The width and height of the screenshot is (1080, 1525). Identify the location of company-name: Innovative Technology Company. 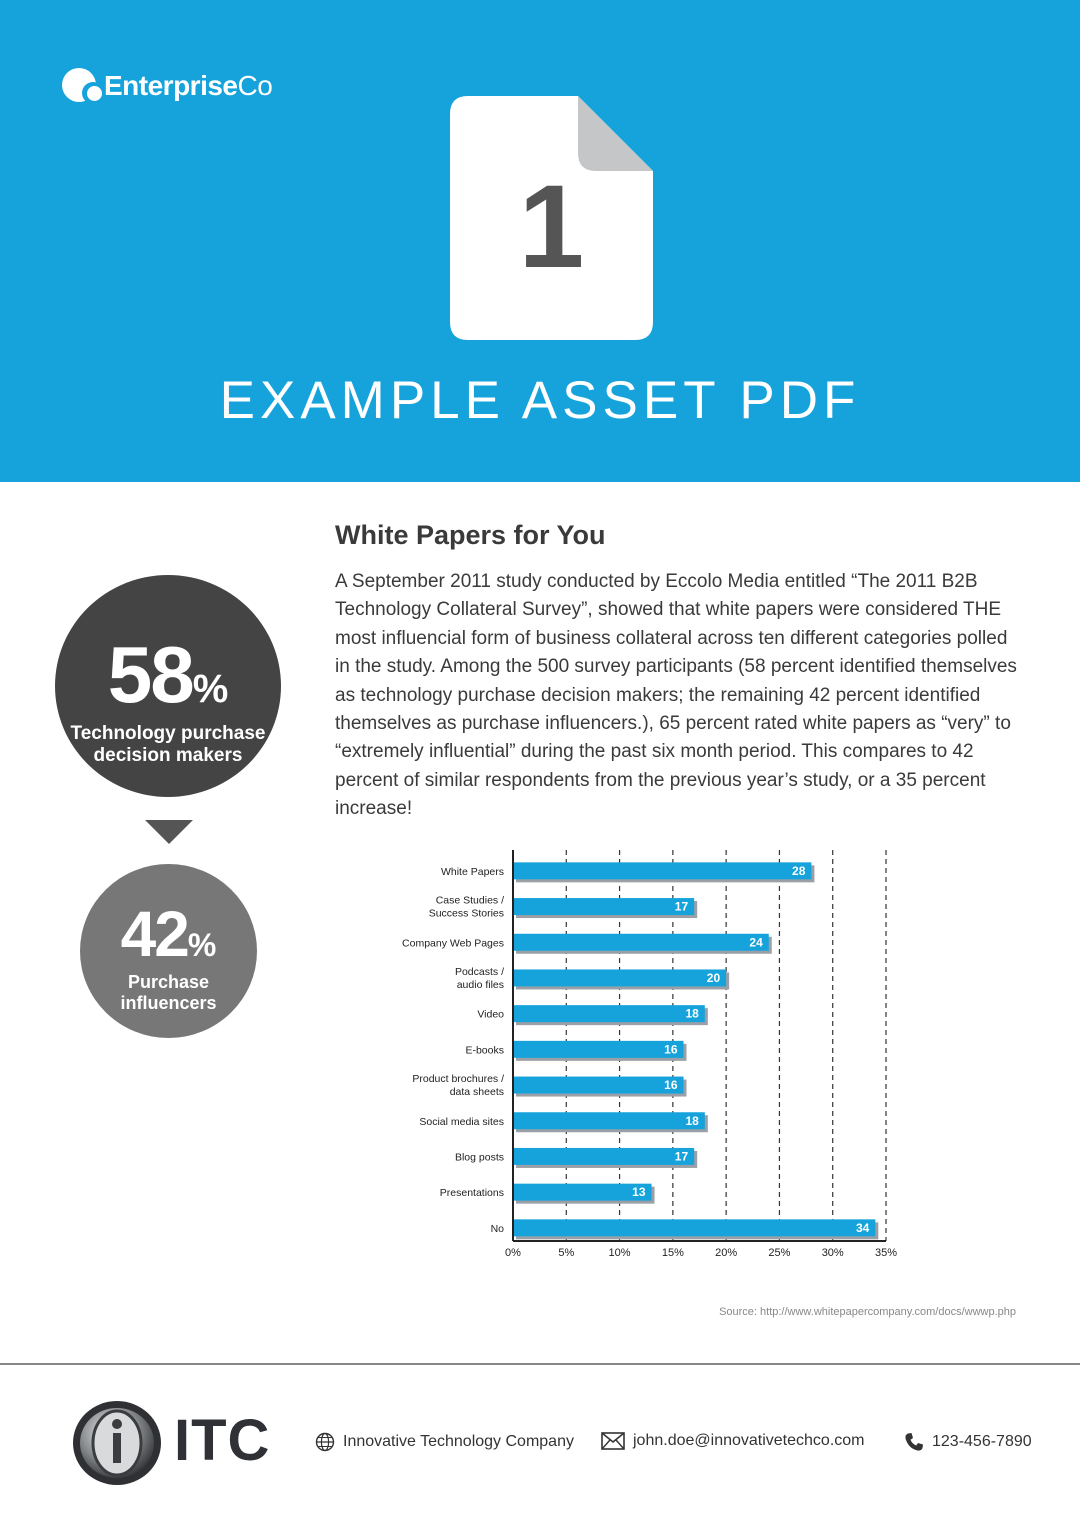
(458, 1441).